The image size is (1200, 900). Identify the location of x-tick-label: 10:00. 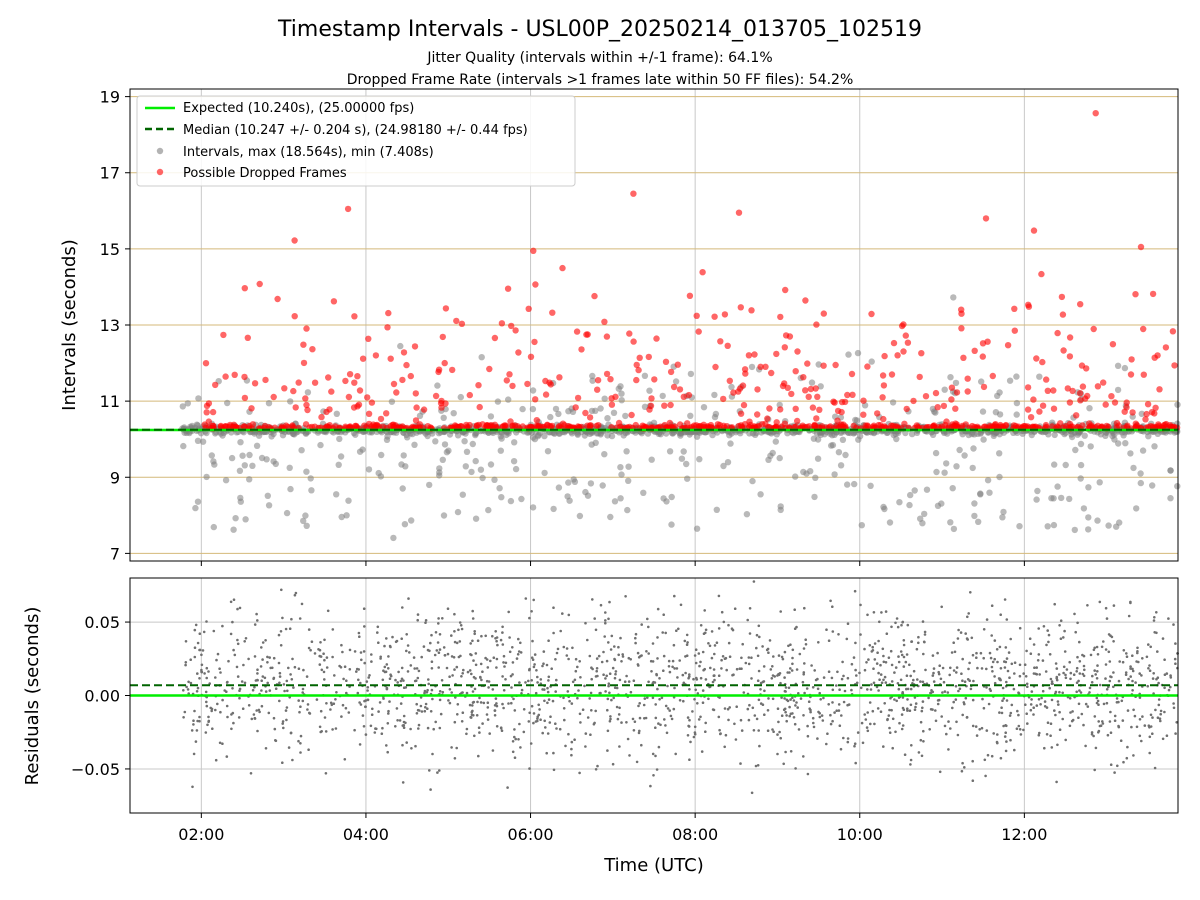
(860, 834).